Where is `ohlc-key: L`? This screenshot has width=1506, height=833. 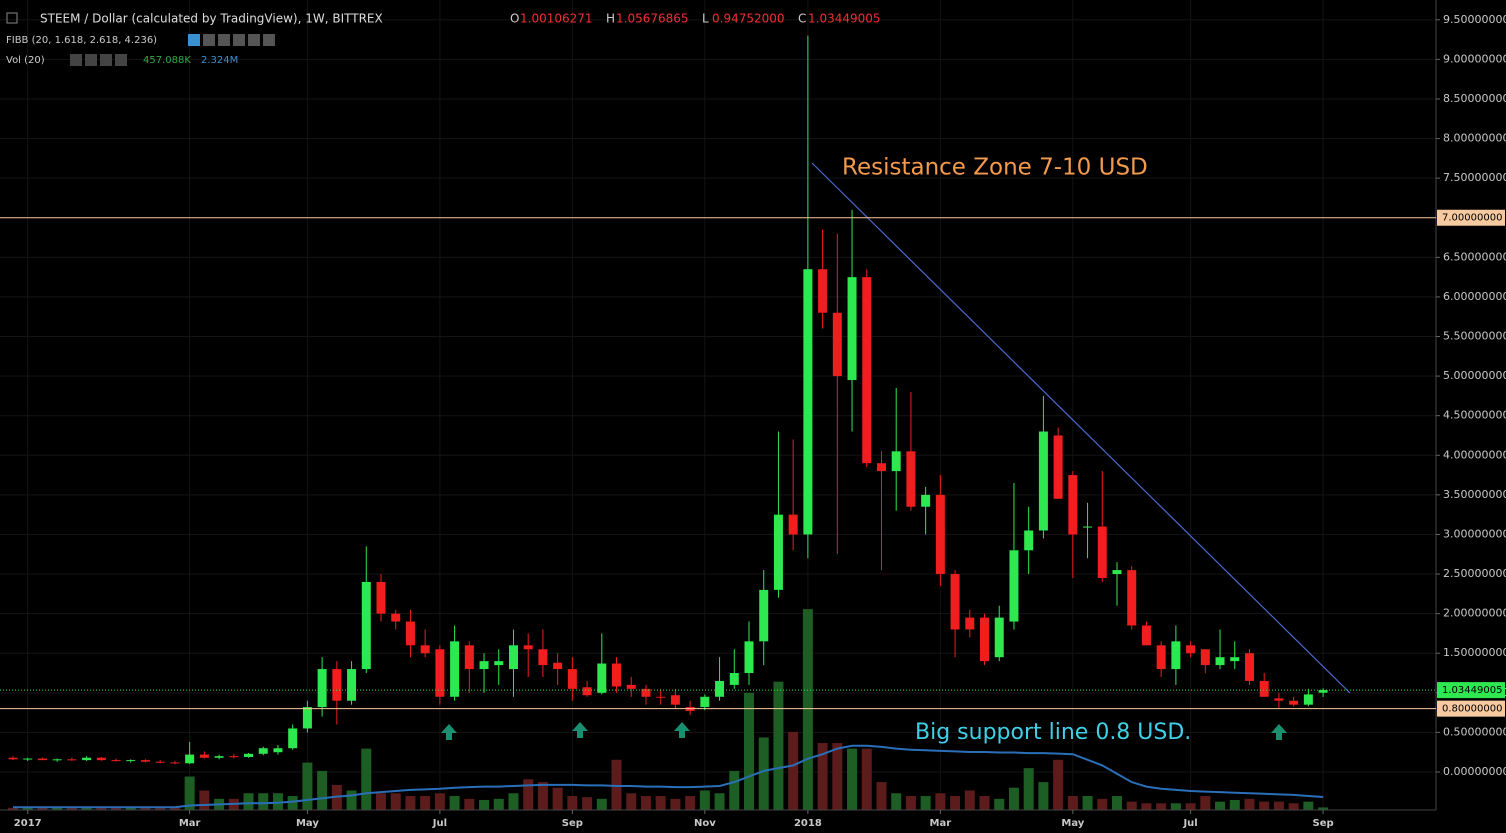
ohlc-key: L is located at coordinates (705, 19).